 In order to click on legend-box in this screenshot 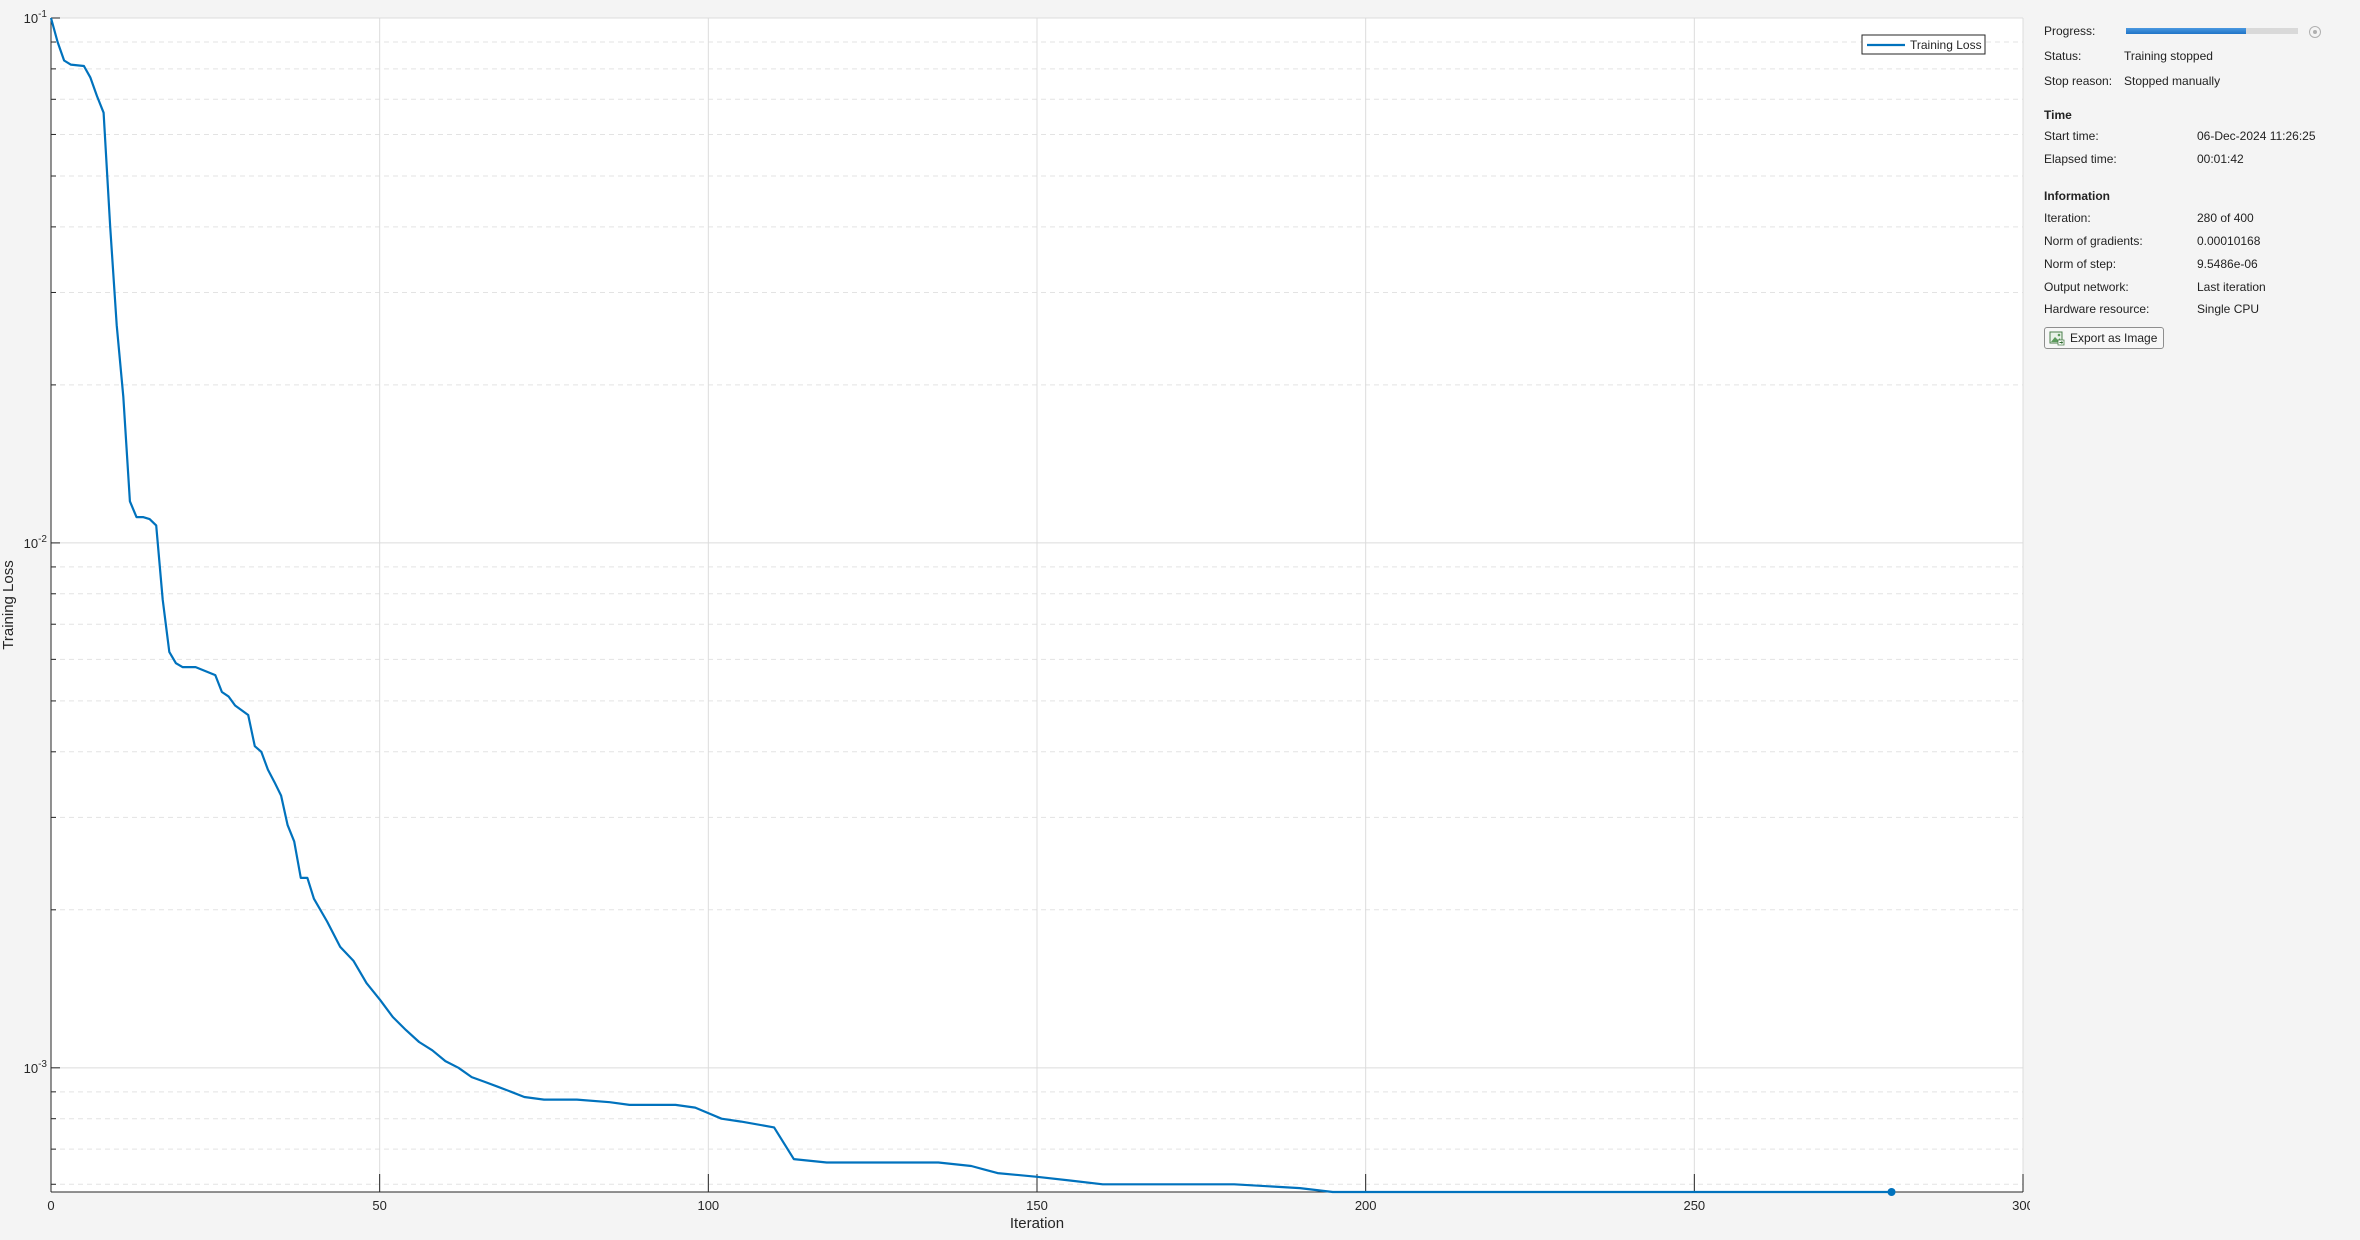, I will do `click(1923, 44)`.